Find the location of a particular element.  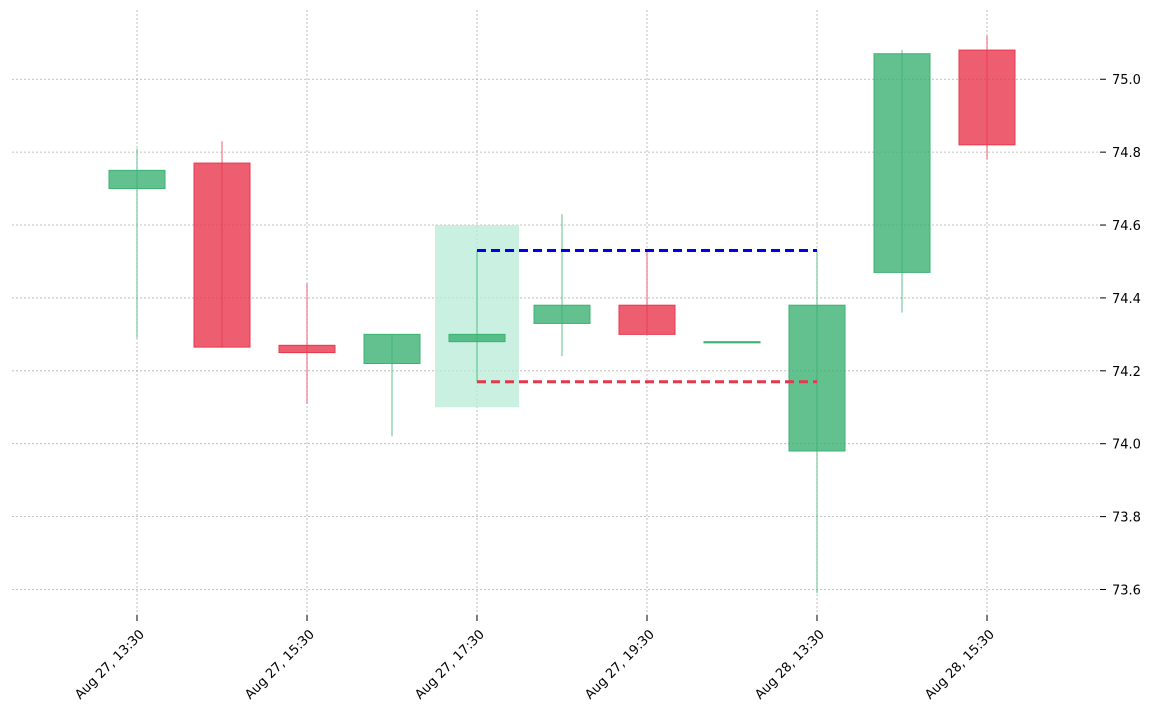

x-tick-label: Aug 27, 13:30 is located at coordinates (110, 665).